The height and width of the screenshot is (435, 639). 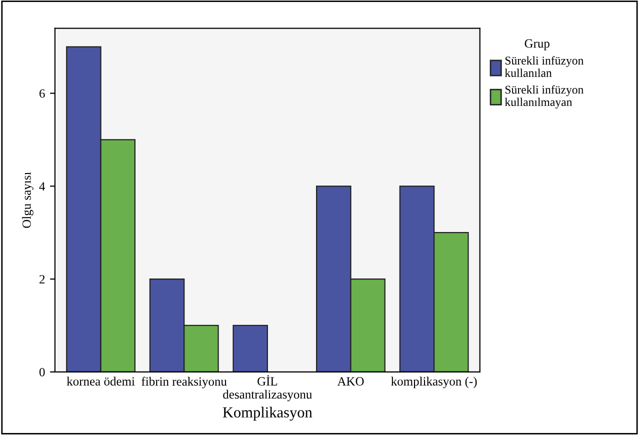 I want to click on x-tick-label: AKO, so click(x=350, y=381).